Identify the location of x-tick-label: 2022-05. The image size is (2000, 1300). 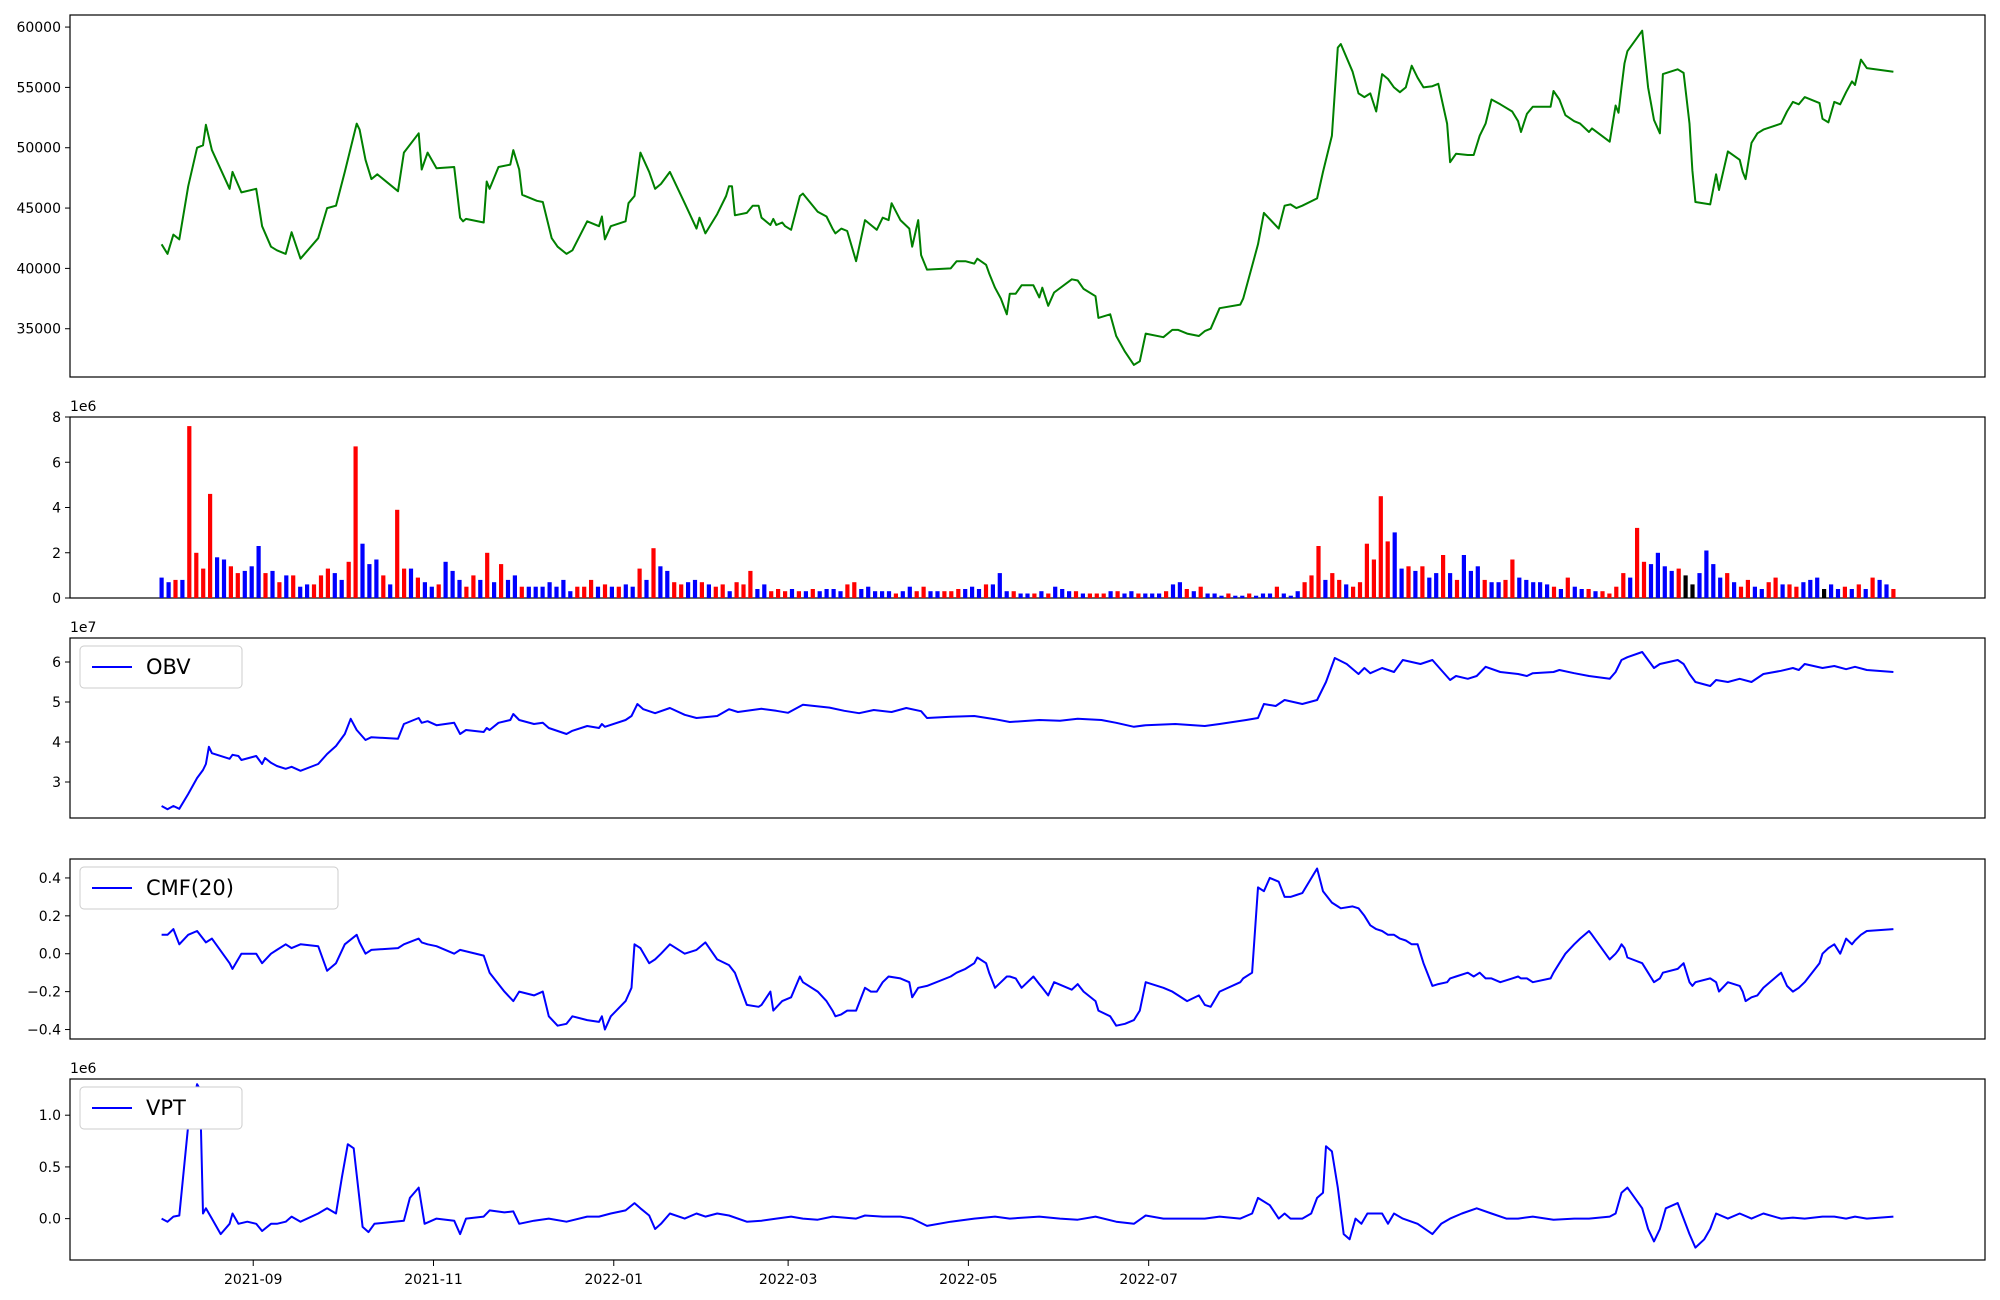
(968, 1280).